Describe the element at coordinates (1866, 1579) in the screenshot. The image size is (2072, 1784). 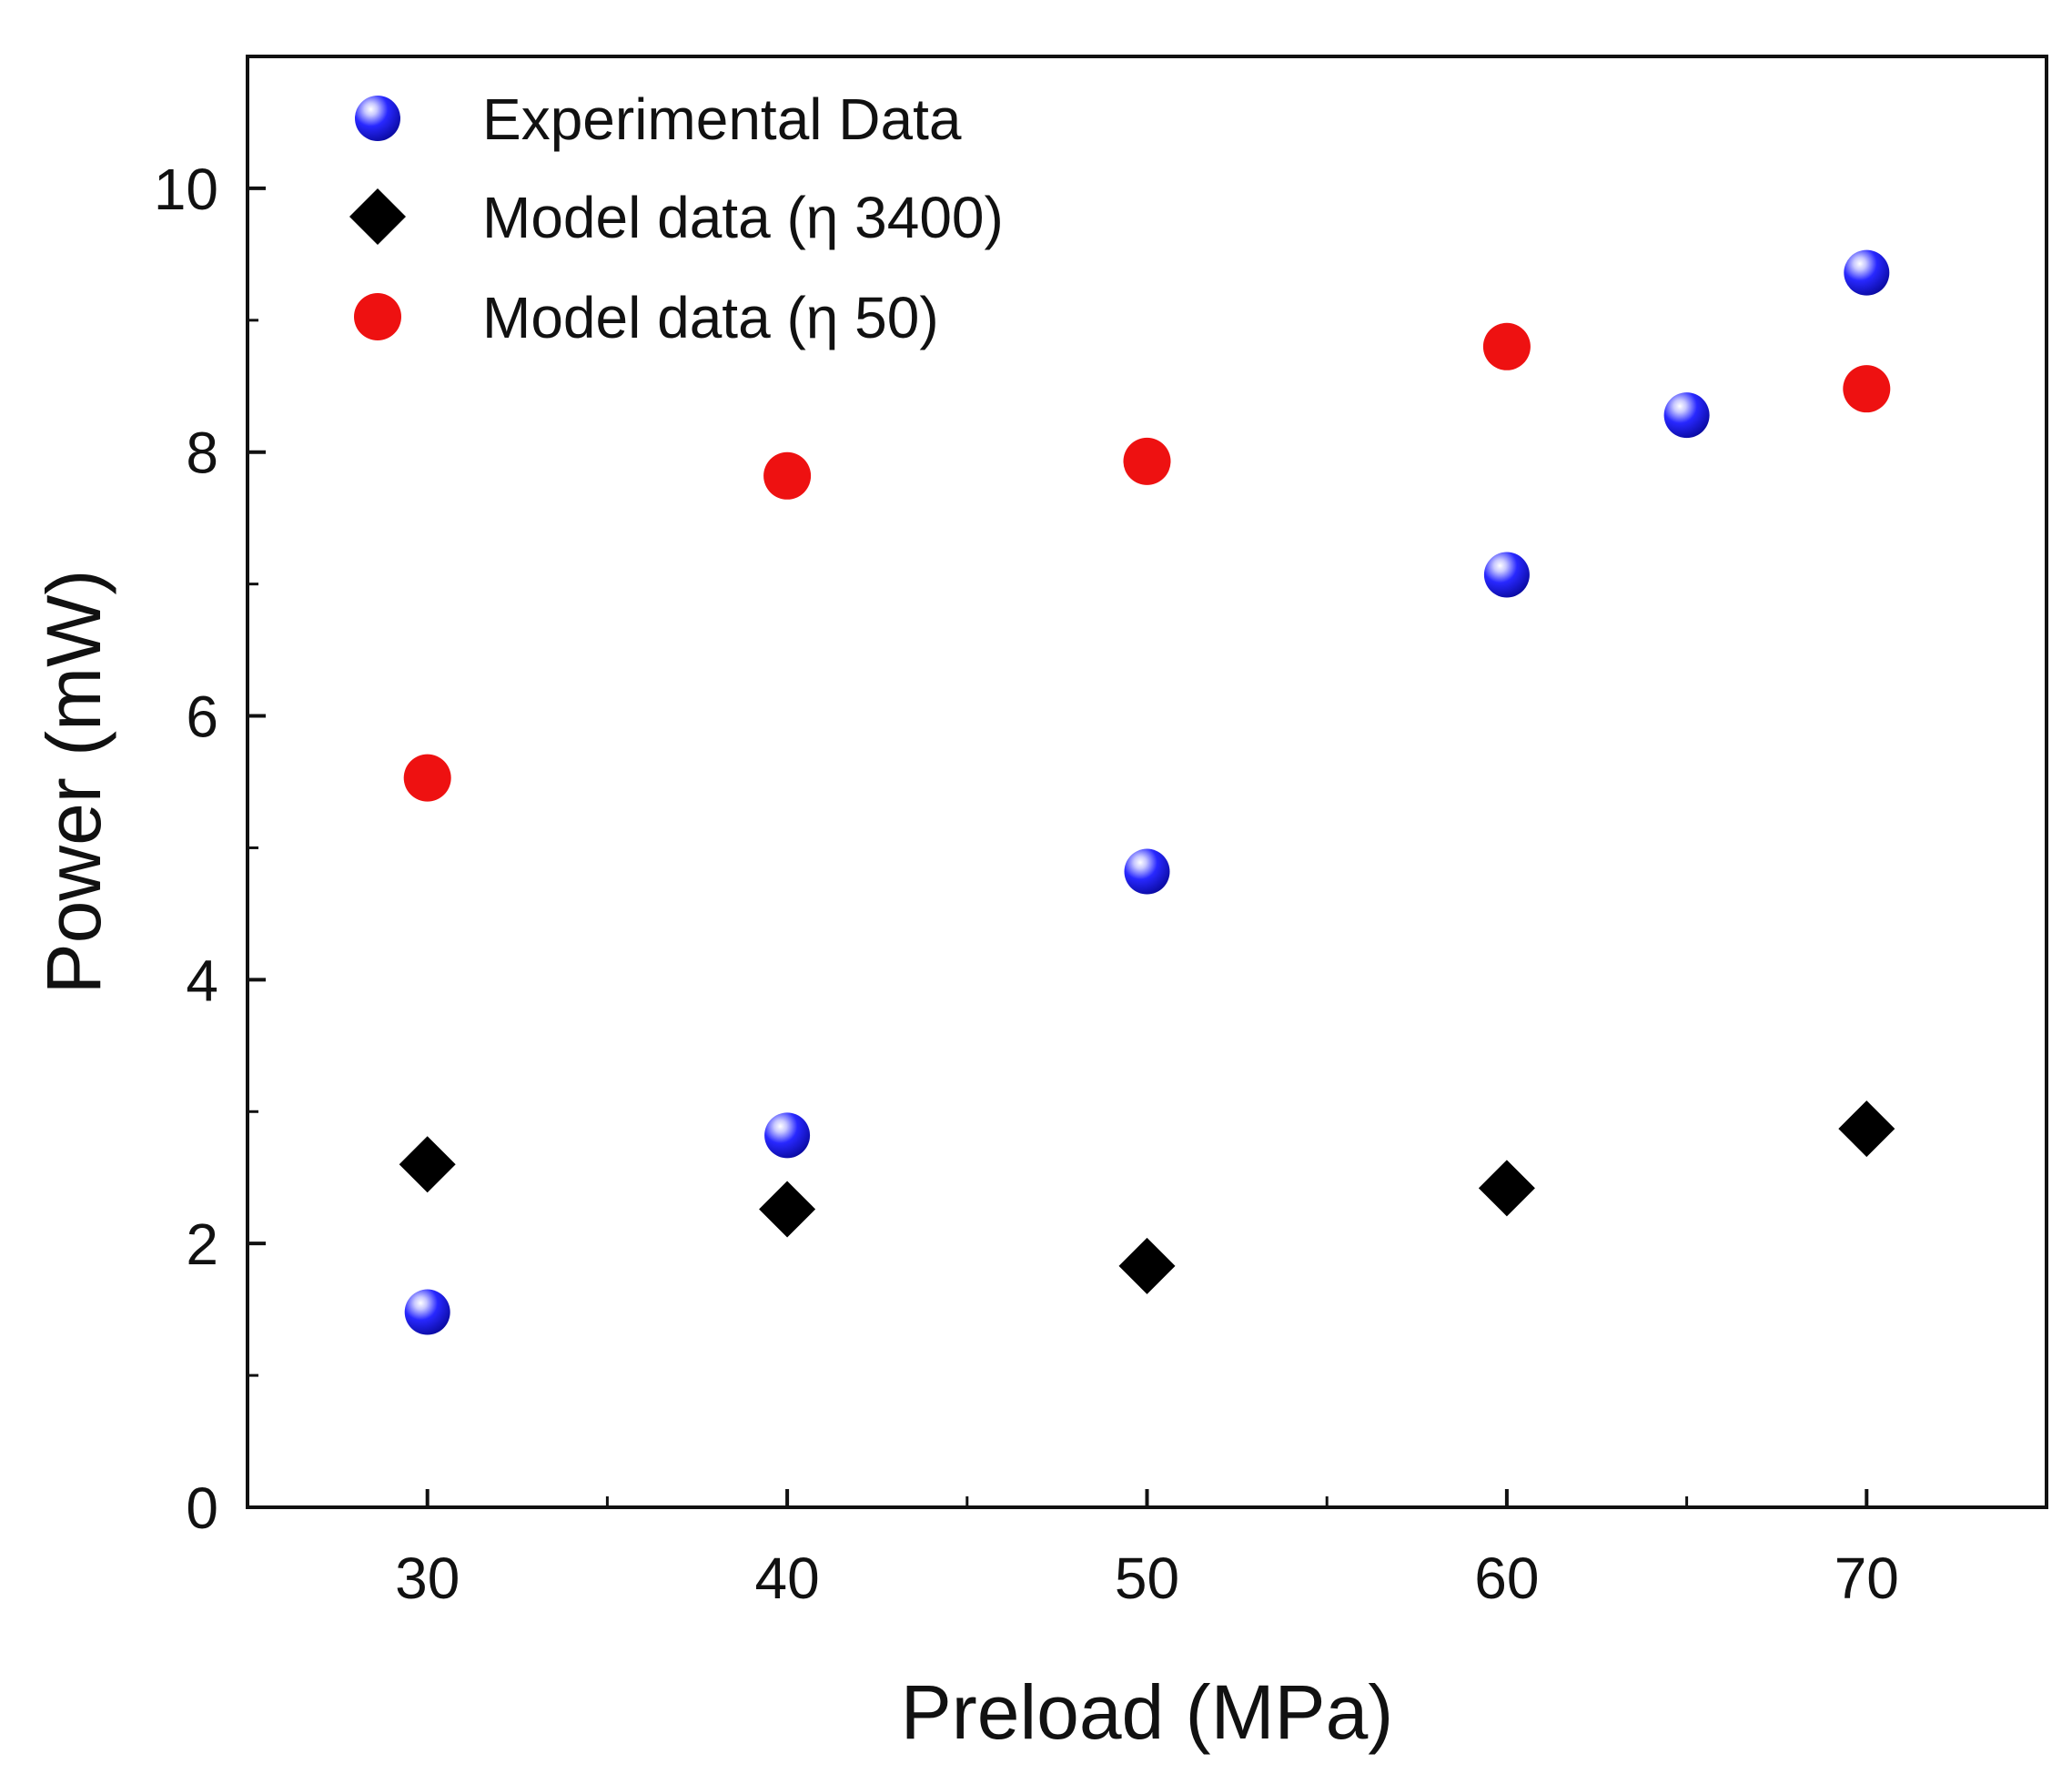
I see `x-tick-label: 70` at that location.